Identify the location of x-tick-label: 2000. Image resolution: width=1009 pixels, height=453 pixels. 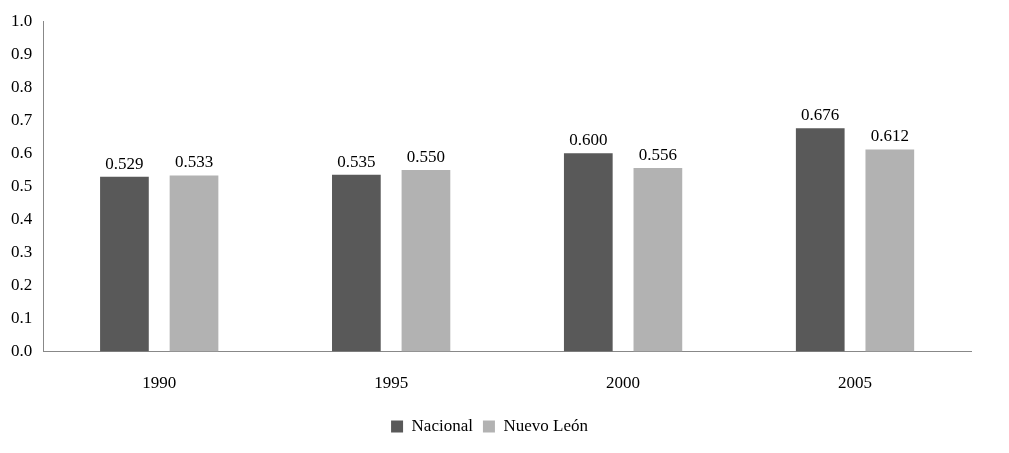
(623, 383).